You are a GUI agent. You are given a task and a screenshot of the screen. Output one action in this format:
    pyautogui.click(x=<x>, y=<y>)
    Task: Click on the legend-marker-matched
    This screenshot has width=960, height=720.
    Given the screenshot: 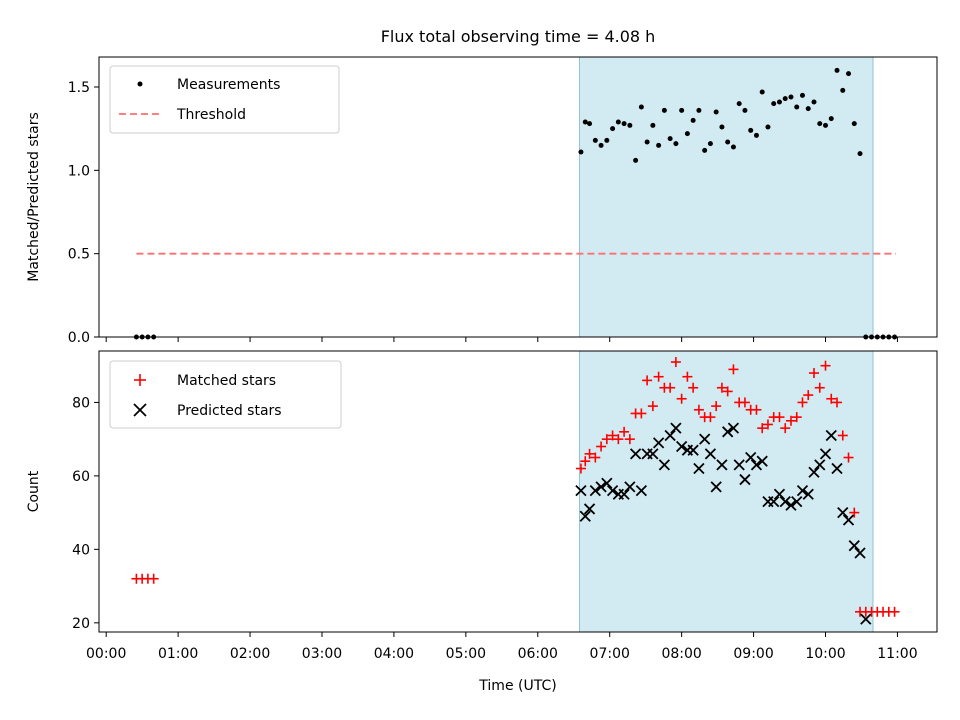 What is the action you would take?
    pyautogui.click(x=140, y=380)
    